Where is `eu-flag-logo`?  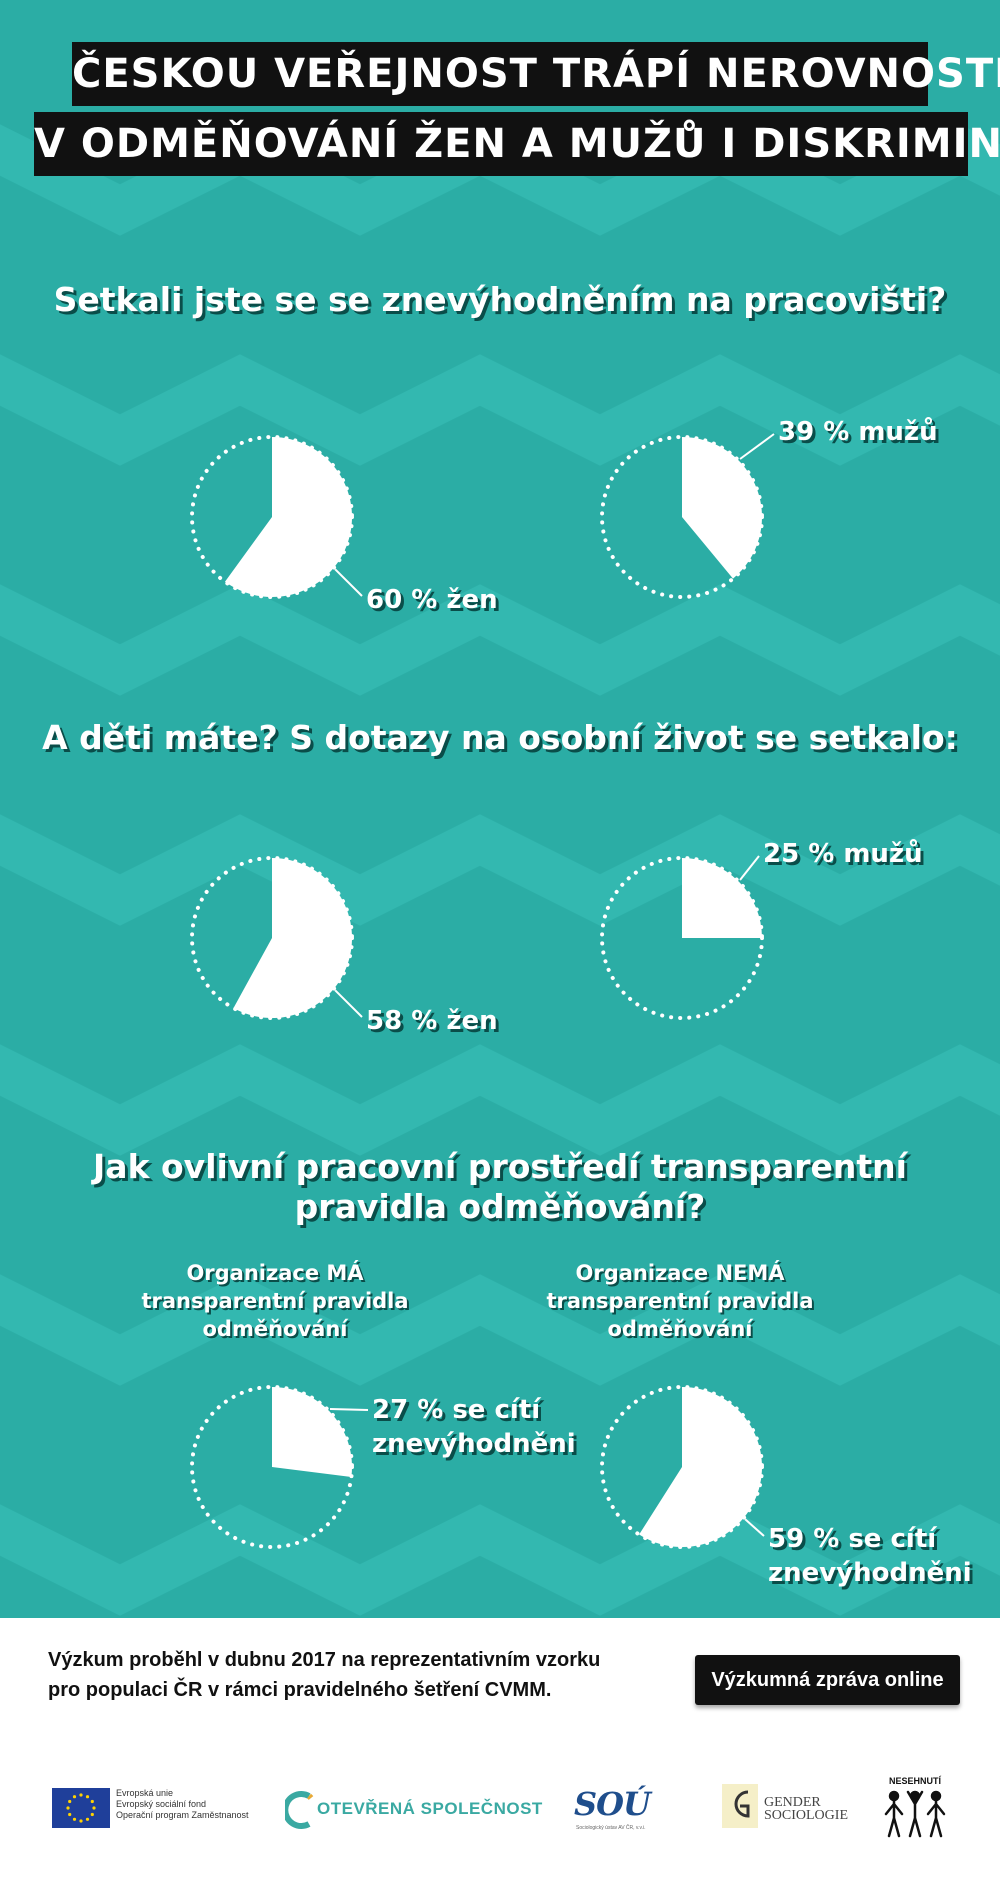 eu-flag-logo is located at coordinates (81, 1808).